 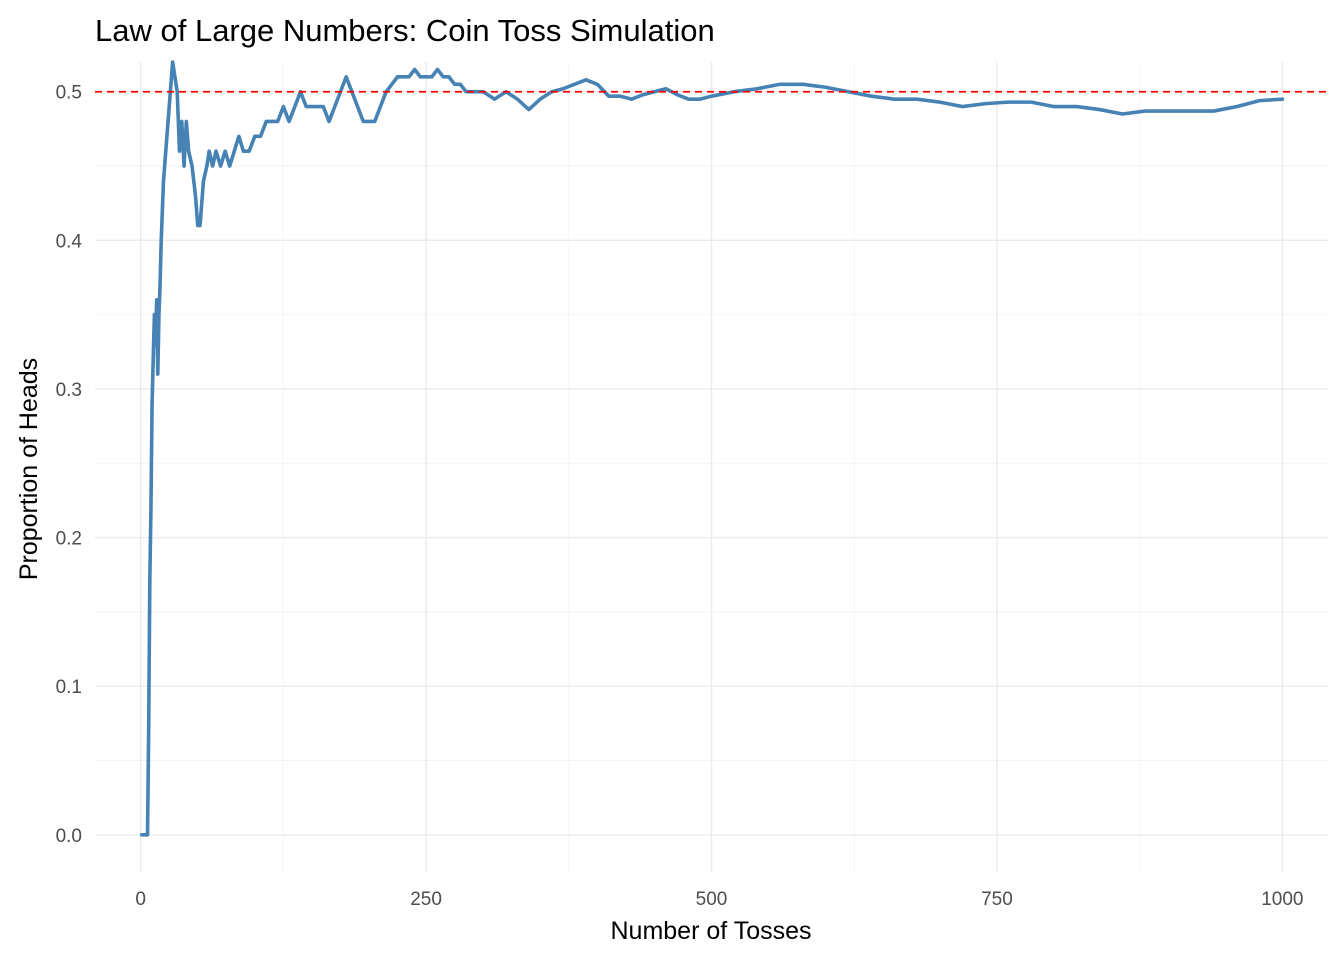 I want to click on y-tick-labels: 0.0 0.1 0.2 0.3 0.4 0.5, so click(x=69, y=465).